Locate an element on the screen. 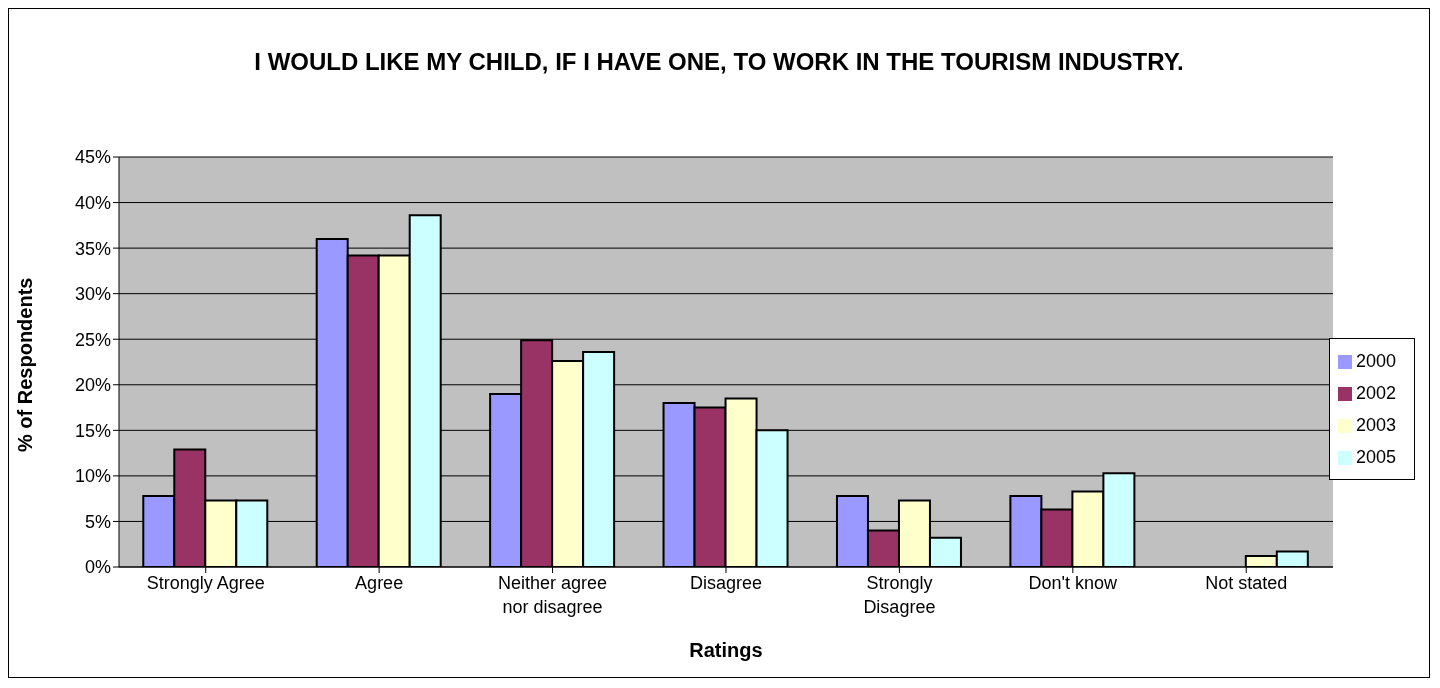  x-tick-label: Agree is located at coordinates (379, 583).